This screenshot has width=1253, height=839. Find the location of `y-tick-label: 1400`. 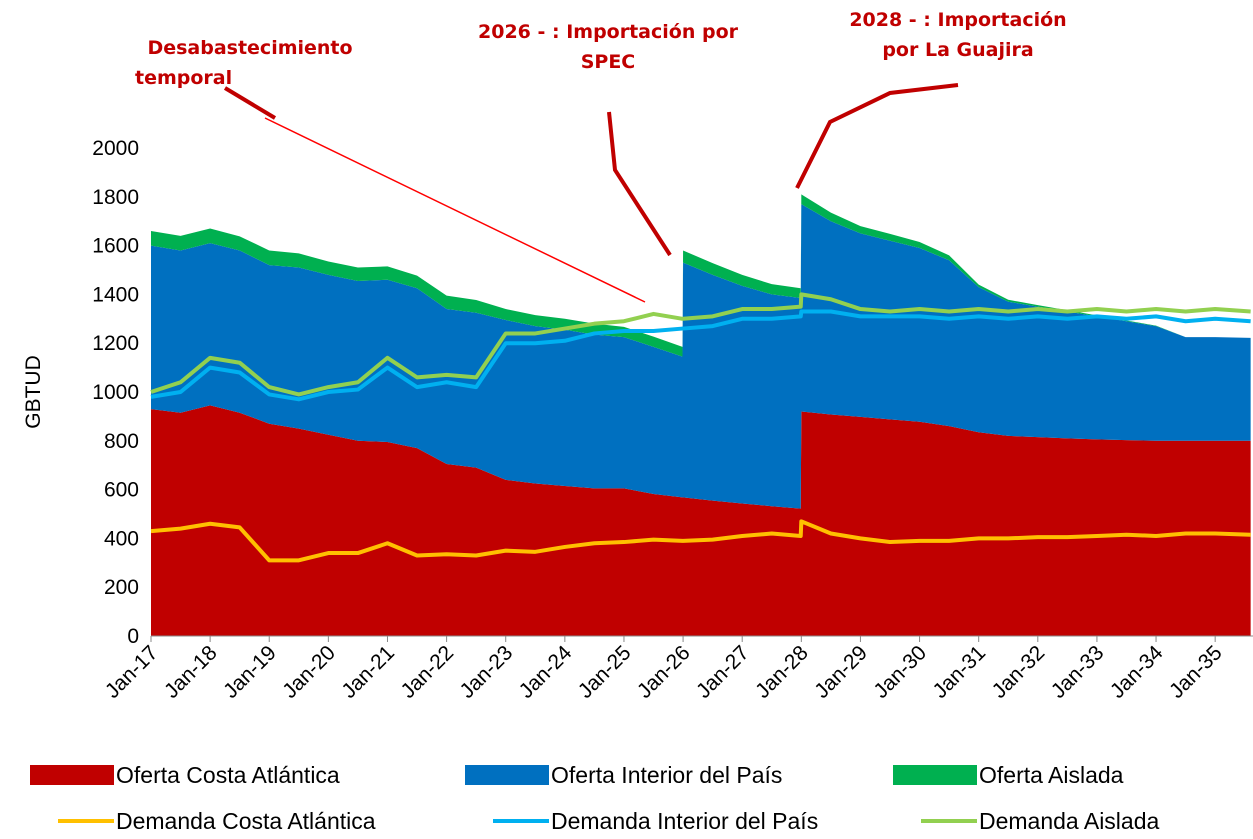

y-tick-label: 1400 is located at coordinates (115, 294).